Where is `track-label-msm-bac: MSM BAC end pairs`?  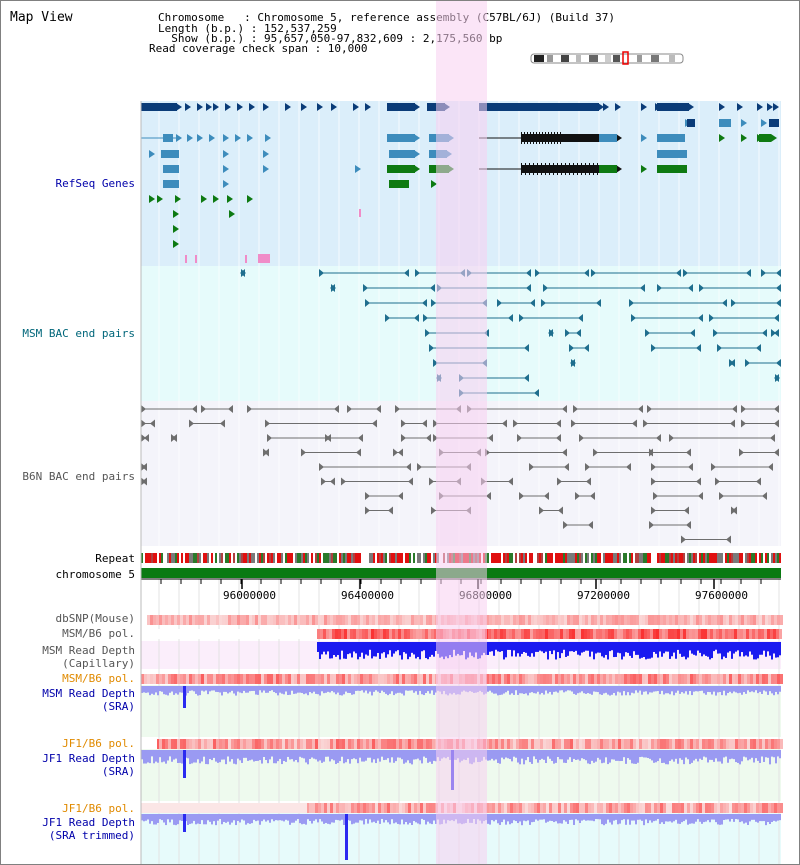
track-label-msm-bac: MSM BAC end pairs is located at coordinates (78, 333).